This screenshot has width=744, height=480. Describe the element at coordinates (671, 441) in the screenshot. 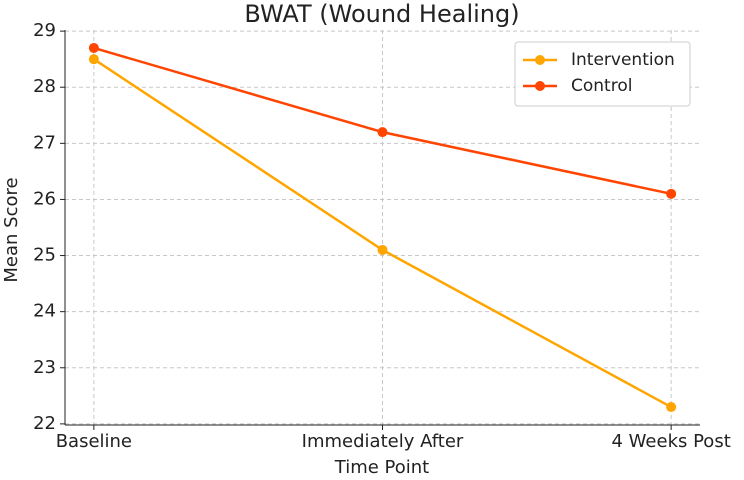

I see `x-tick-label: 4 Weeks Post` at that location.